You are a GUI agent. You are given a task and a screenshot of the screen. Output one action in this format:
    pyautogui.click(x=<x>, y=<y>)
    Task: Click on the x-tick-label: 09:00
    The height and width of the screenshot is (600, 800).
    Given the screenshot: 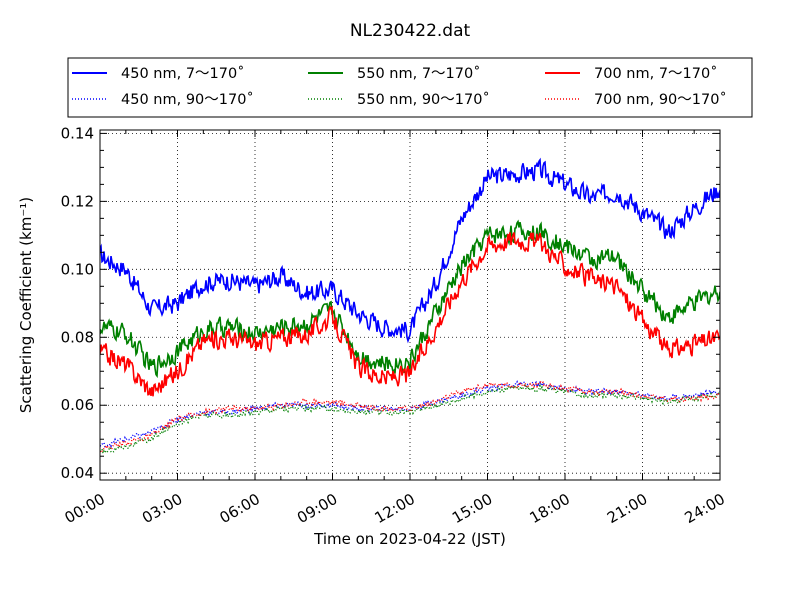 What is the action you would take?
    pyautogui.click(x=317, y=508)
    